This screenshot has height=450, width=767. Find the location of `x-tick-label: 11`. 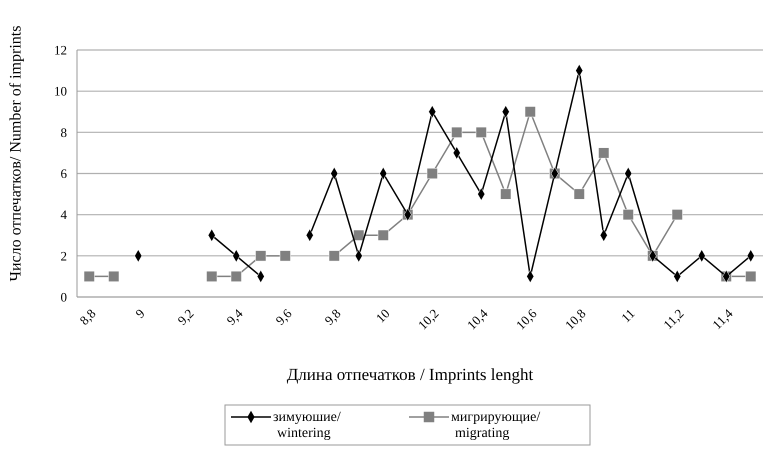

x-tick-label: 11 is located at coordinates (628, 316).